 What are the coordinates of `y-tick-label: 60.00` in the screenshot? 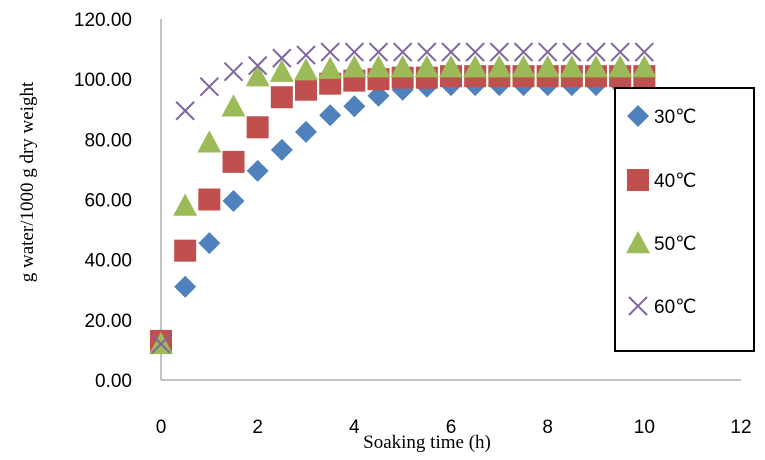 It's located at (108, 201).